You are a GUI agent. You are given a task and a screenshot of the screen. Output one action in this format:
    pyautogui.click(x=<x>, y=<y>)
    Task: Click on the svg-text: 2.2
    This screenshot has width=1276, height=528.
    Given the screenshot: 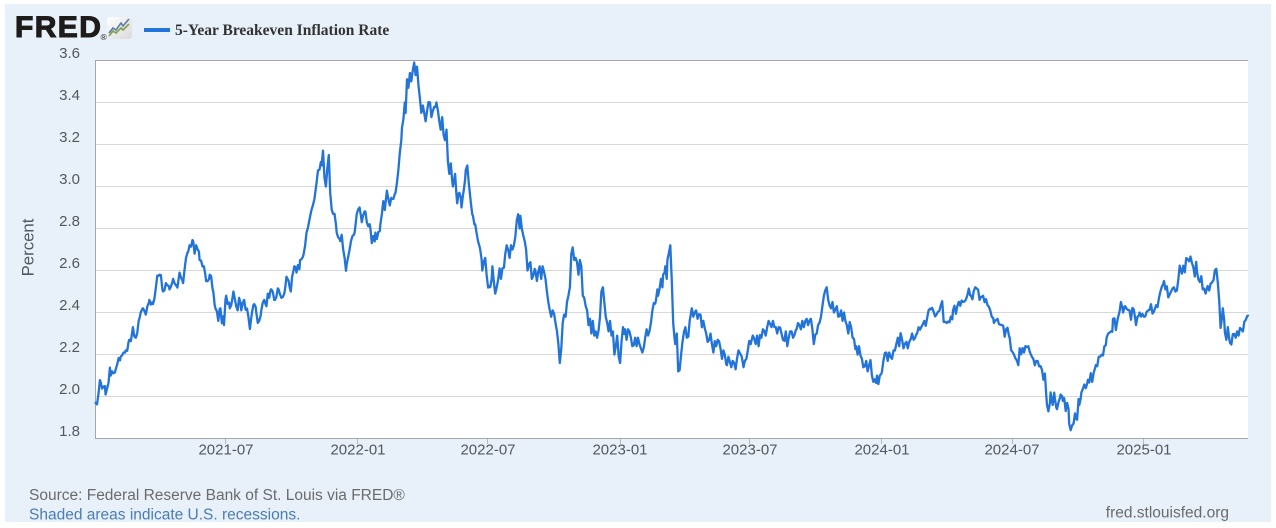 What is the action you would take?
    pyautogui.click(x=69, y=347)
    